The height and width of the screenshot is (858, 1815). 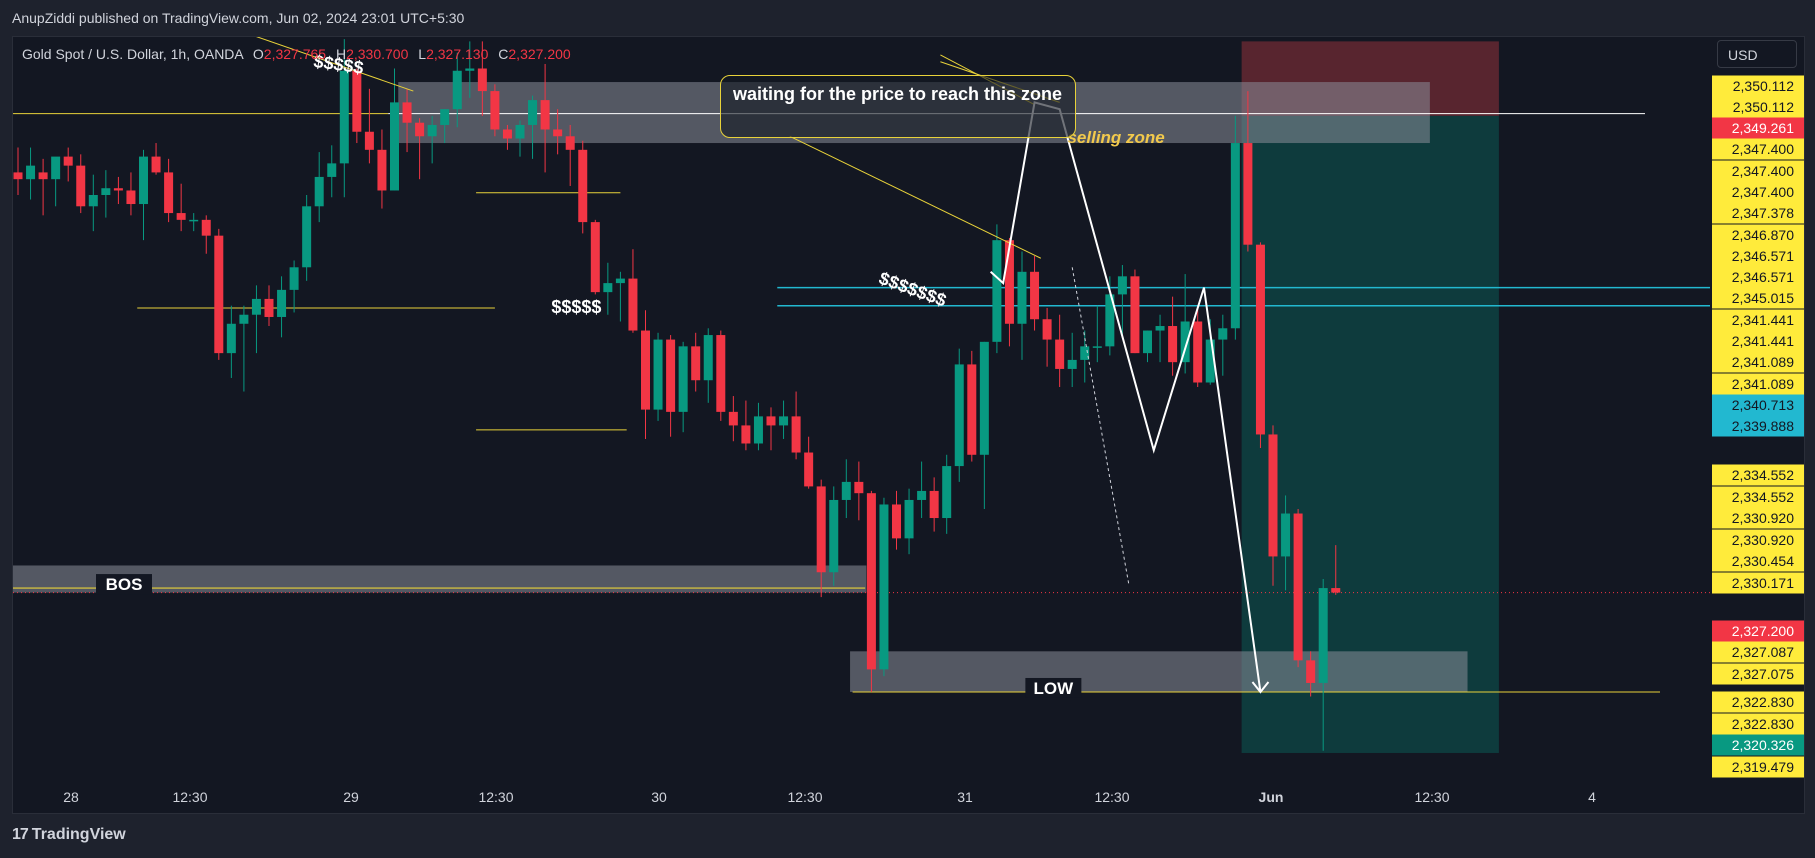 I want to click on low-label-bg, so click(x=1053, y=687).